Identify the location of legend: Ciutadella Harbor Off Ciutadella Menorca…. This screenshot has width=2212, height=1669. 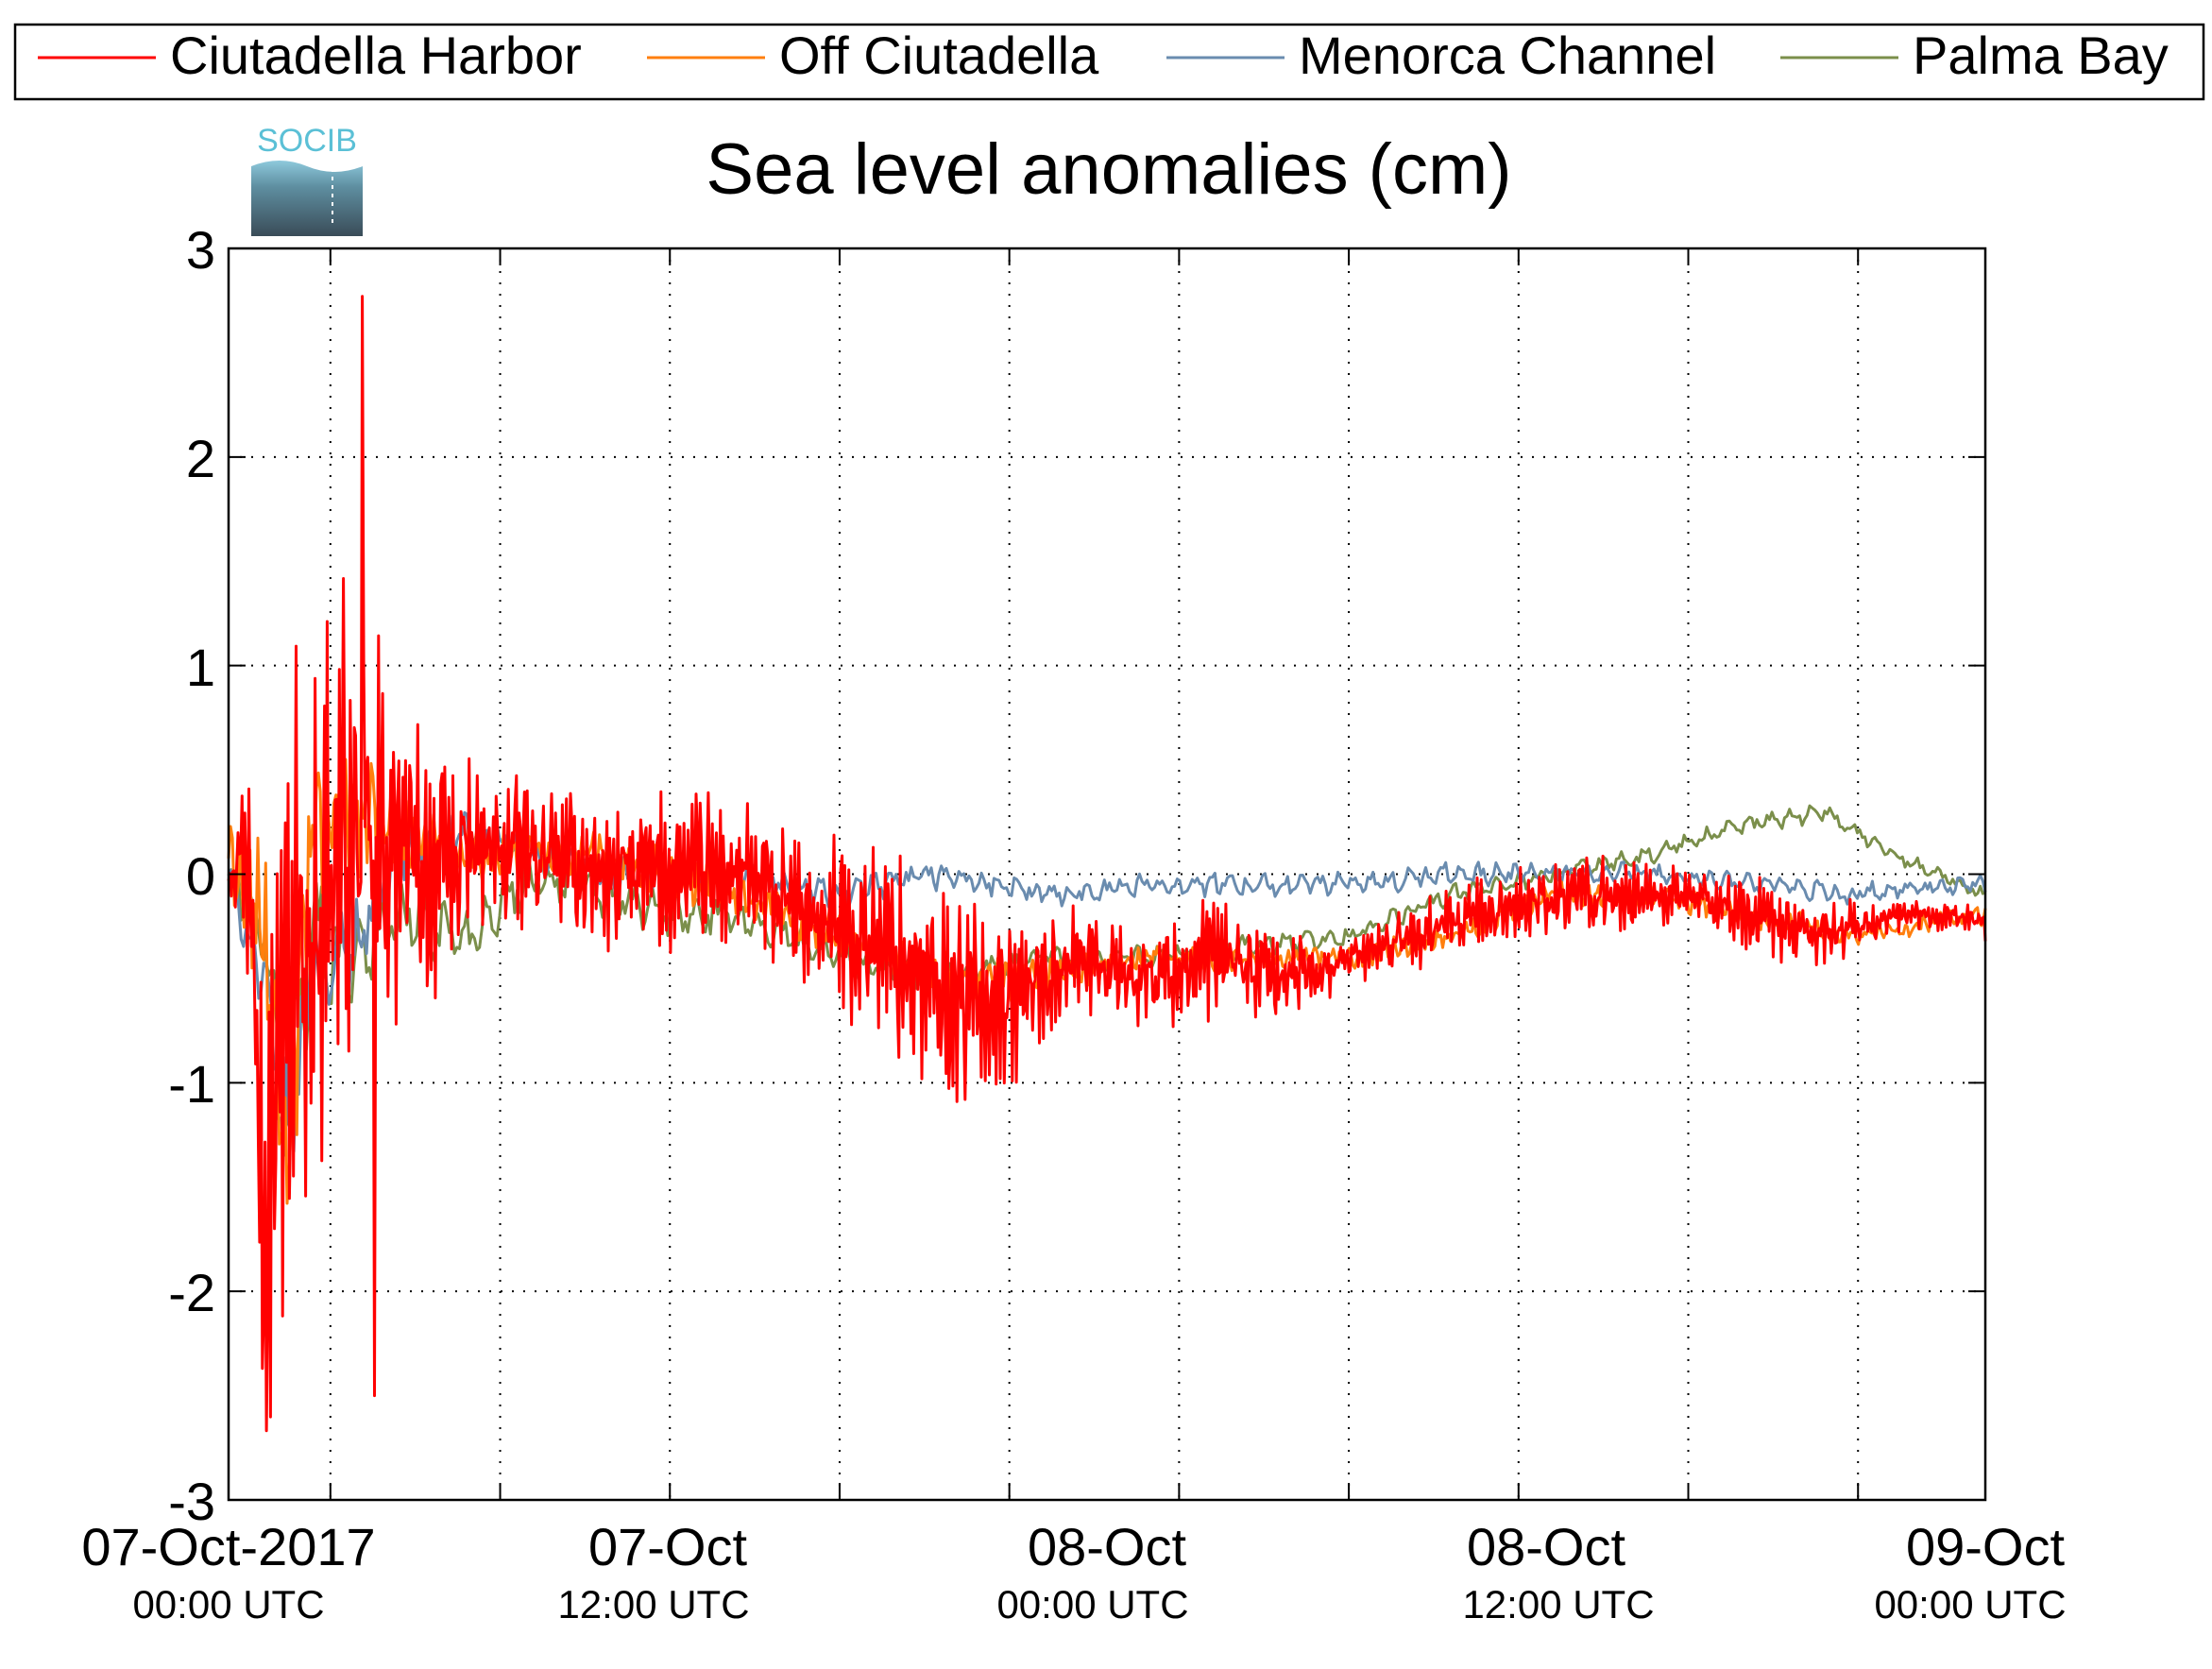
(1109, 62).